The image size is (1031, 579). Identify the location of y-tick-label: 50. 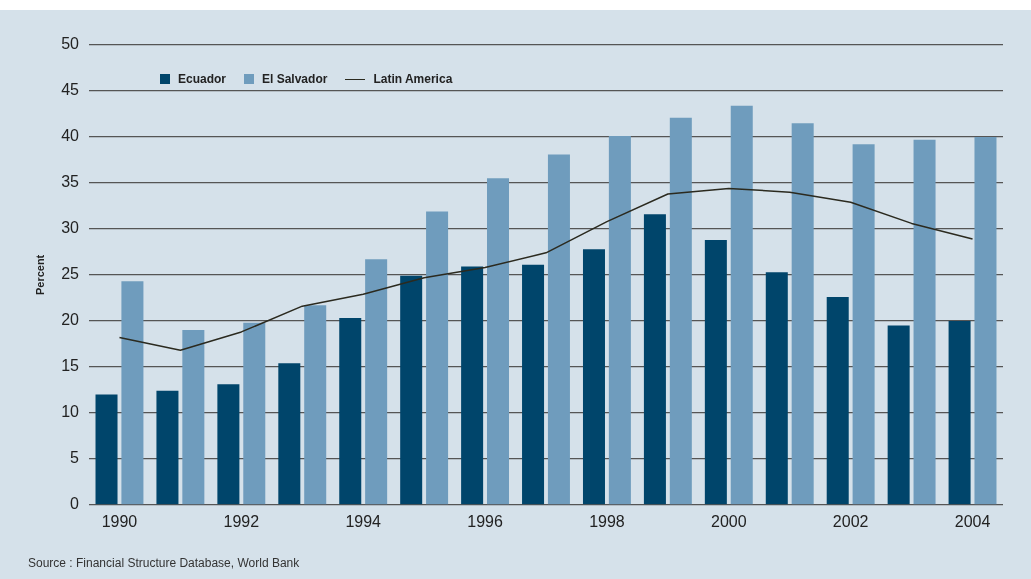
(70, 44).